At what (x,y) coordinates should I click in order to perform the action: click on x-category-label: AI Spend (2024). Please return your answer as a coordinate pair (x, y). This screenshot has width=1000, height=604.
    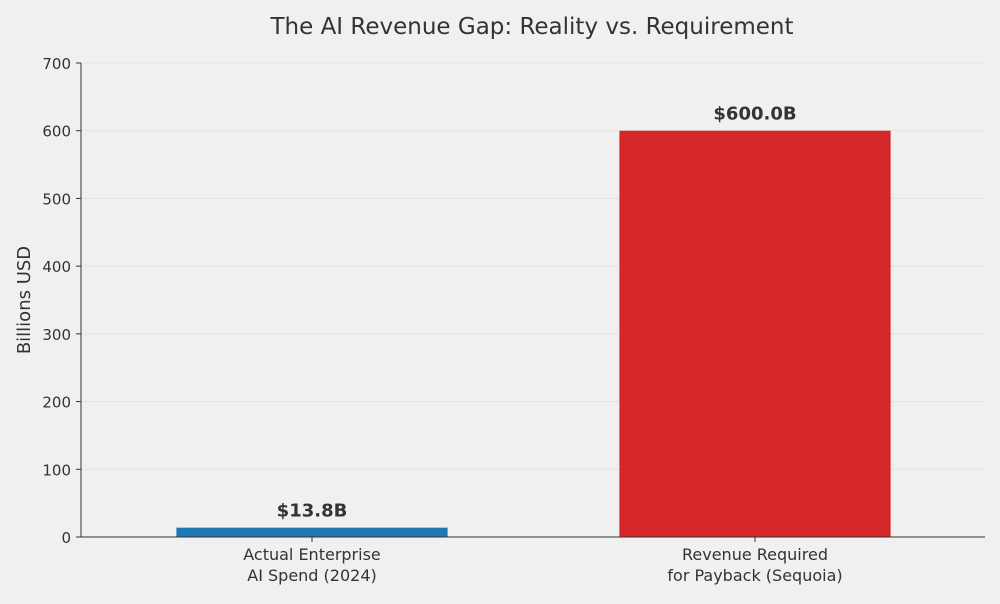
    Looking at the image, I should click on (312, 575).